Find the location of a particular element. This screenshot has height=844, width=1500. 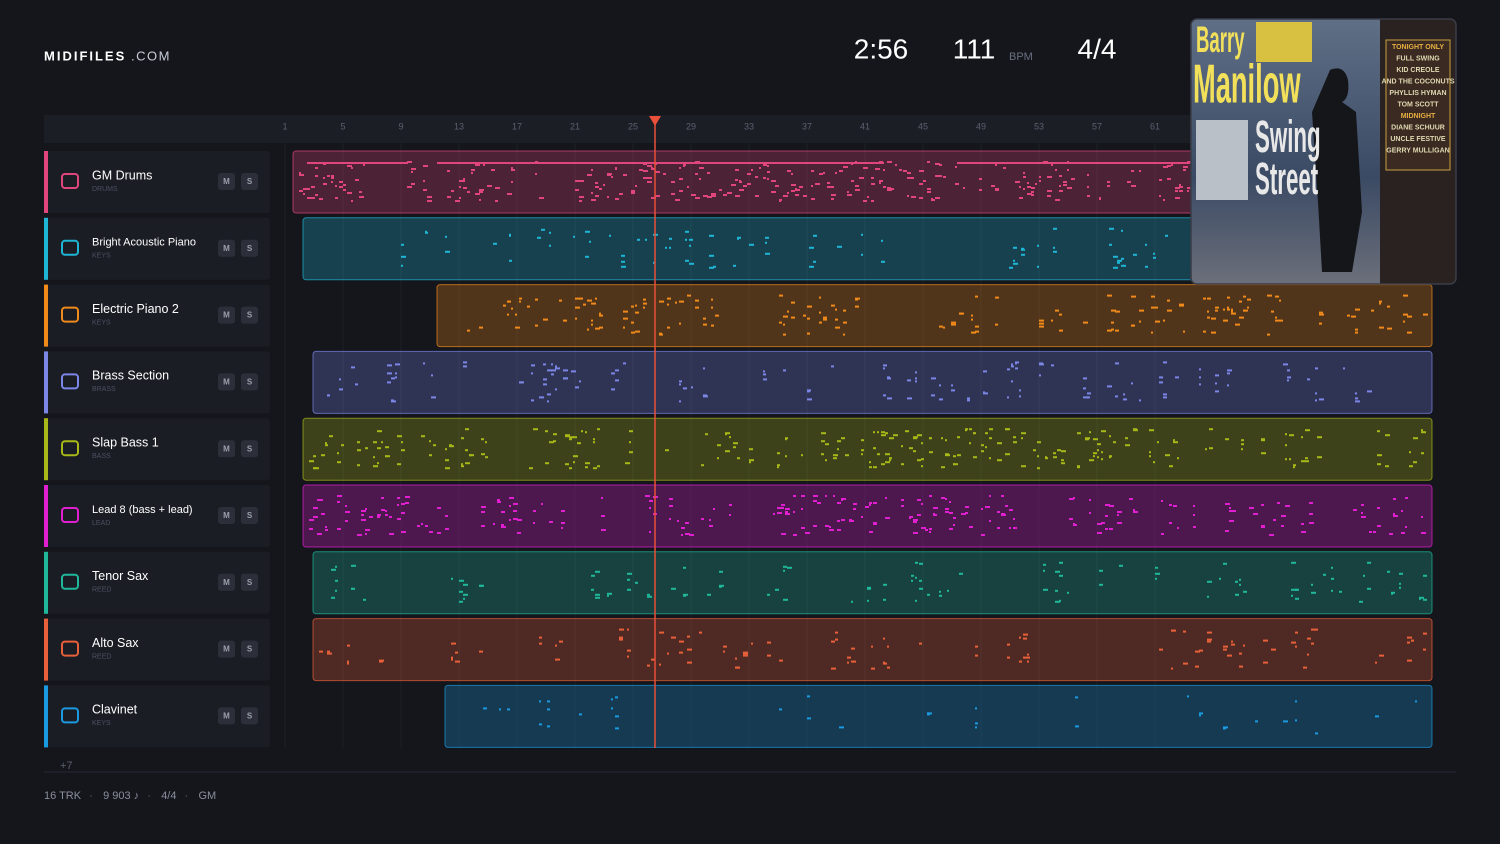

track-color-strip is located at coordinates (46, 182).